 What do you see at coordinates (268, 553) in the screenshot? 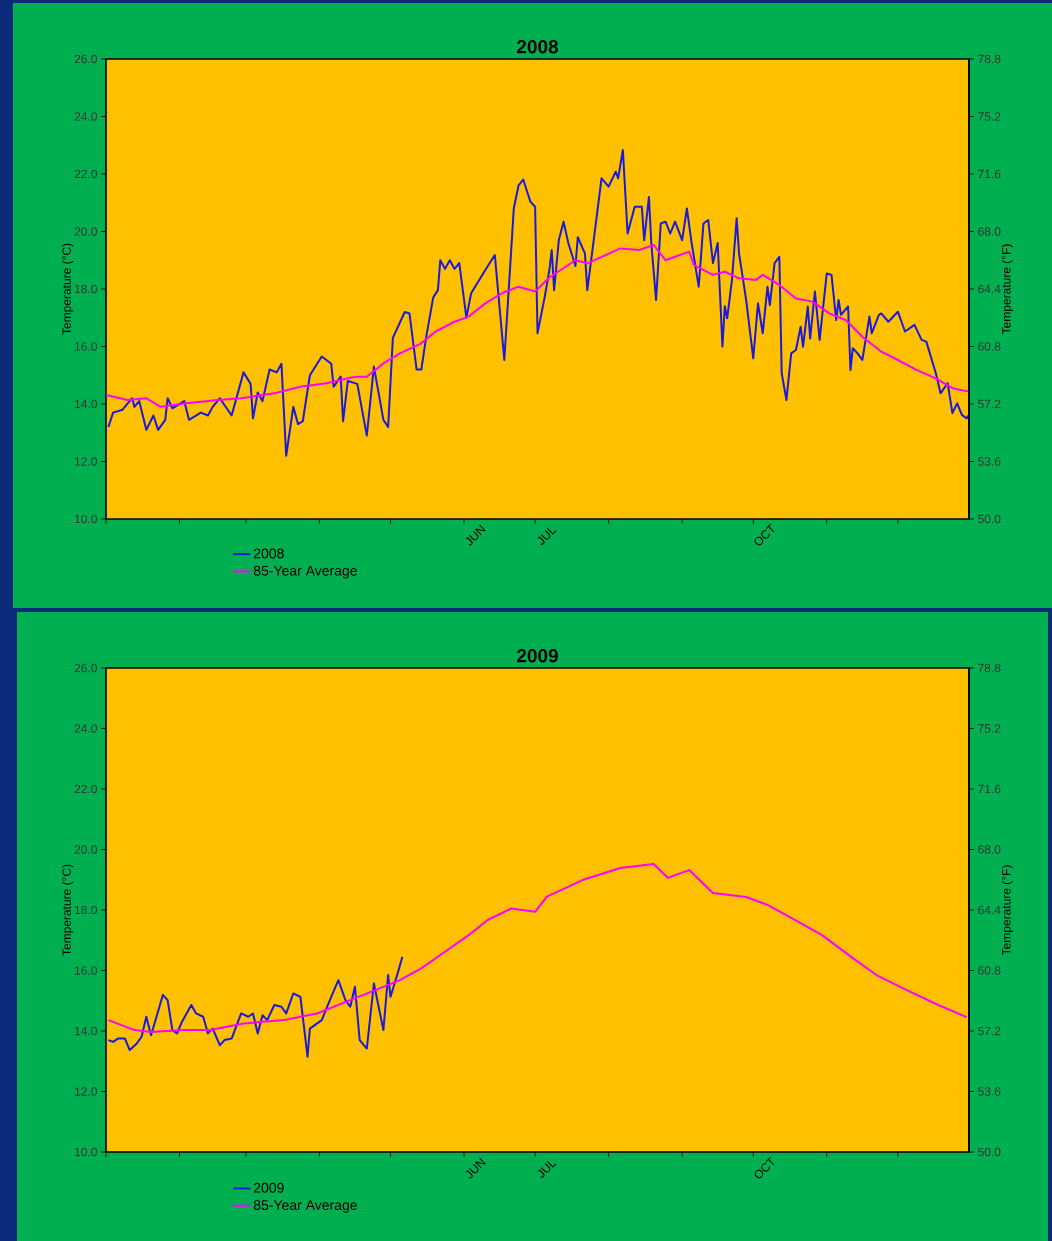
I see `legend-label: 2008` at bounding box center [268, 553].